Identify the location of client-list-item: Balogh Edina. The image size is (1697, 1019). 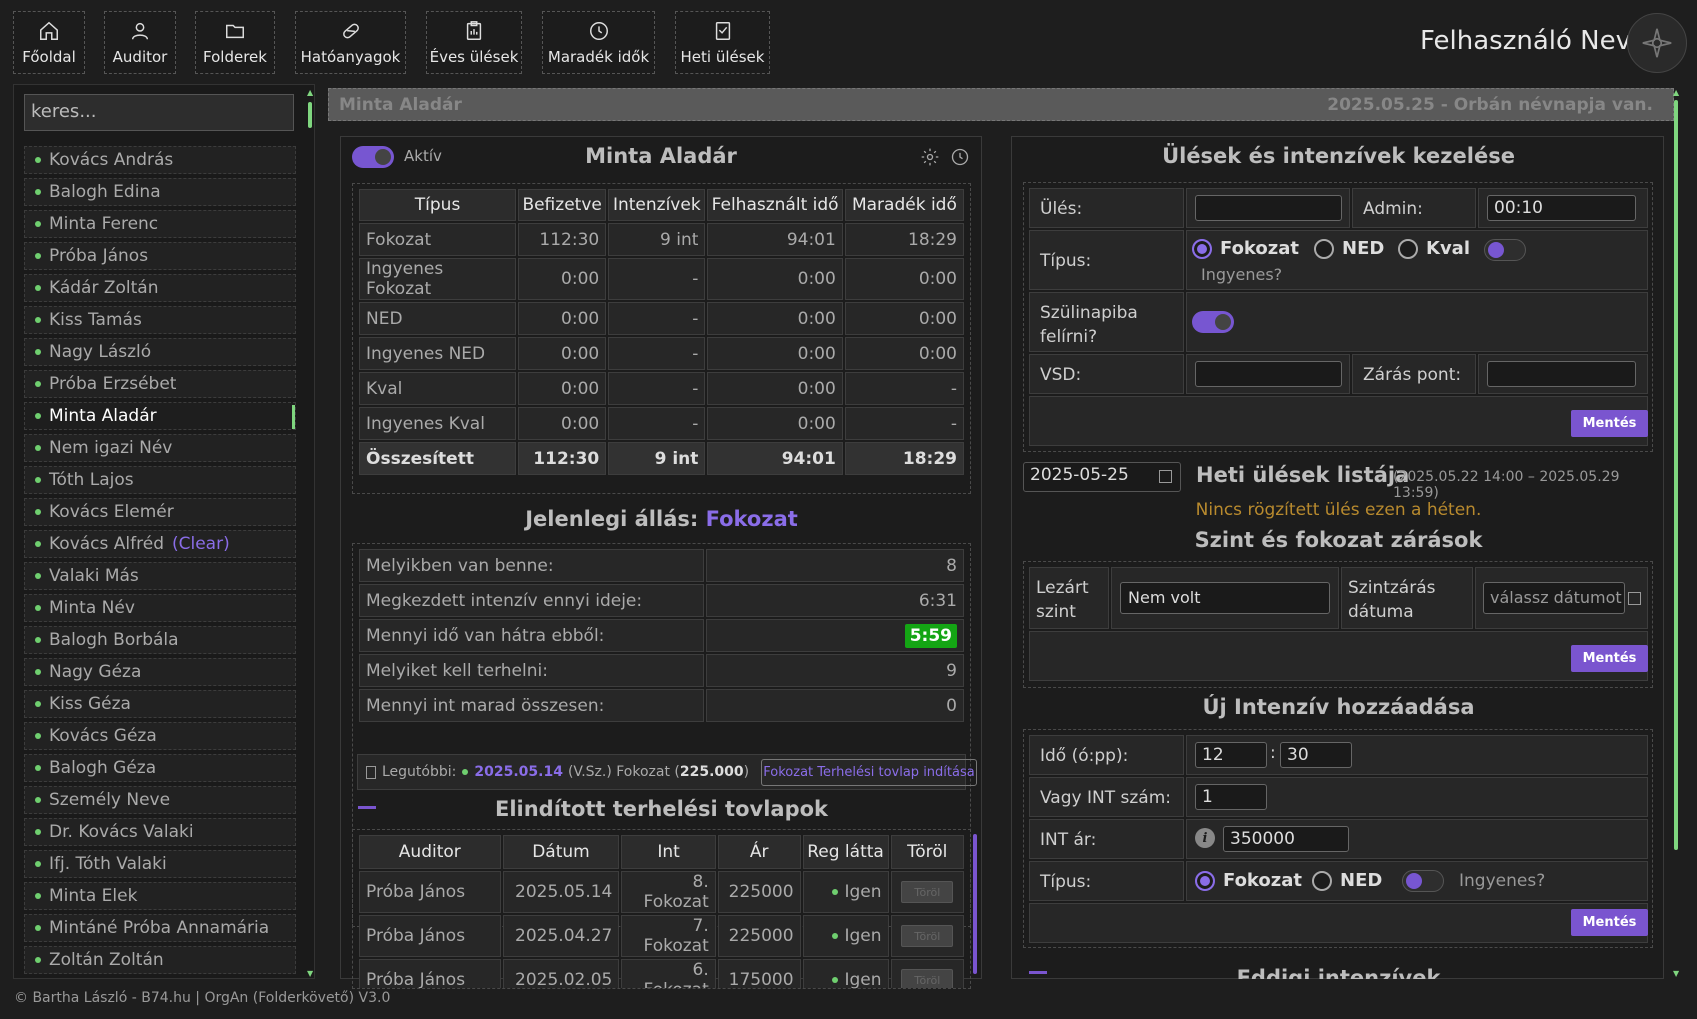
(160, 192).